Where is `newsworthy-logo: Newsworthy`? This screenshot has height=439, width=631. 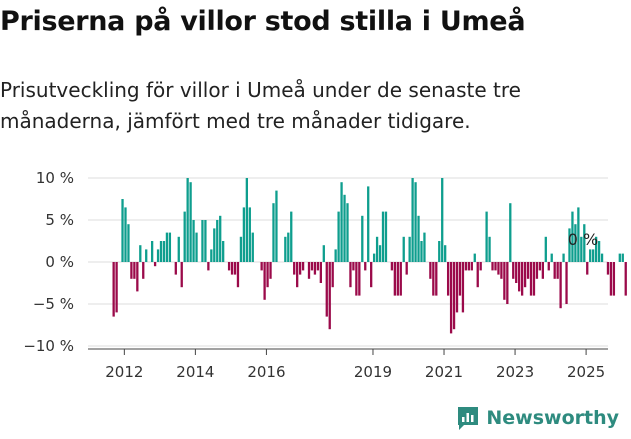 newsworthy-logo: Newsworthy is located at coordinates (537, 418).